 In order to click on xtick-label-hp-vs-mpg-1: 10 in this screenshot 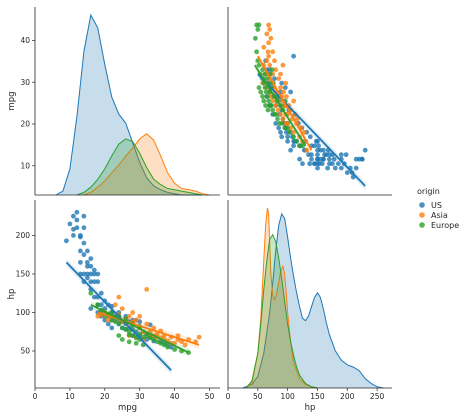, I will do `click(70, 396)`.